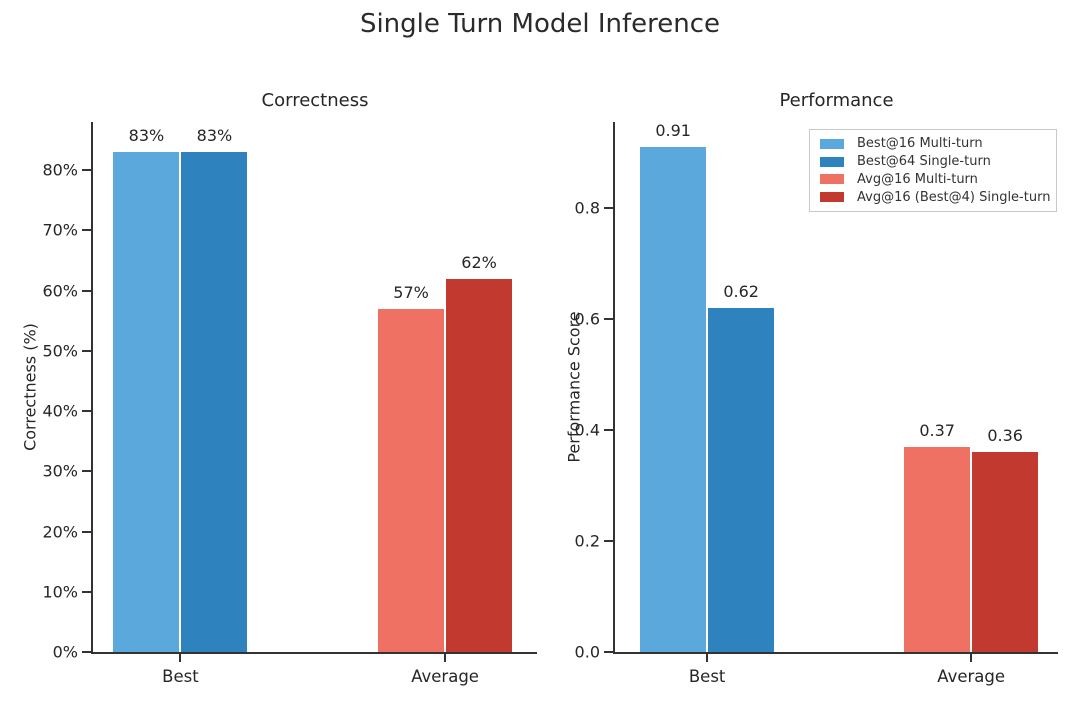 The image size is (1080, 720). Describe the element at coordinates (587, 430) in the screenshot. I see `y-tick-label: 0.4` at that location.